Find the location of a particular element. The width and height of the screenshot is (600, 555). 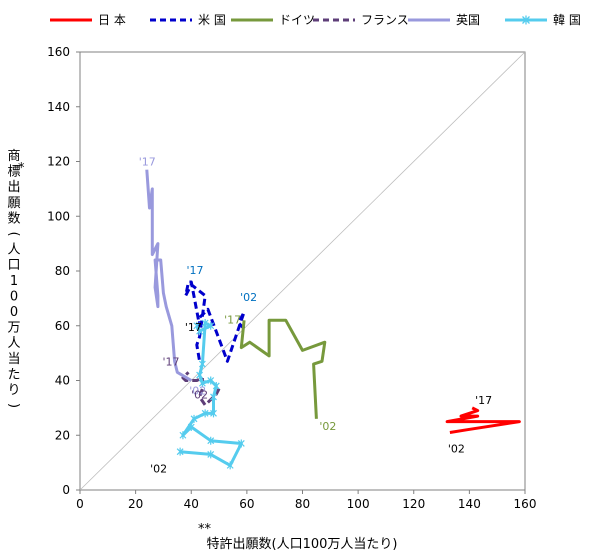

y-tick-label: 140 is located at coordinates (58, 107).